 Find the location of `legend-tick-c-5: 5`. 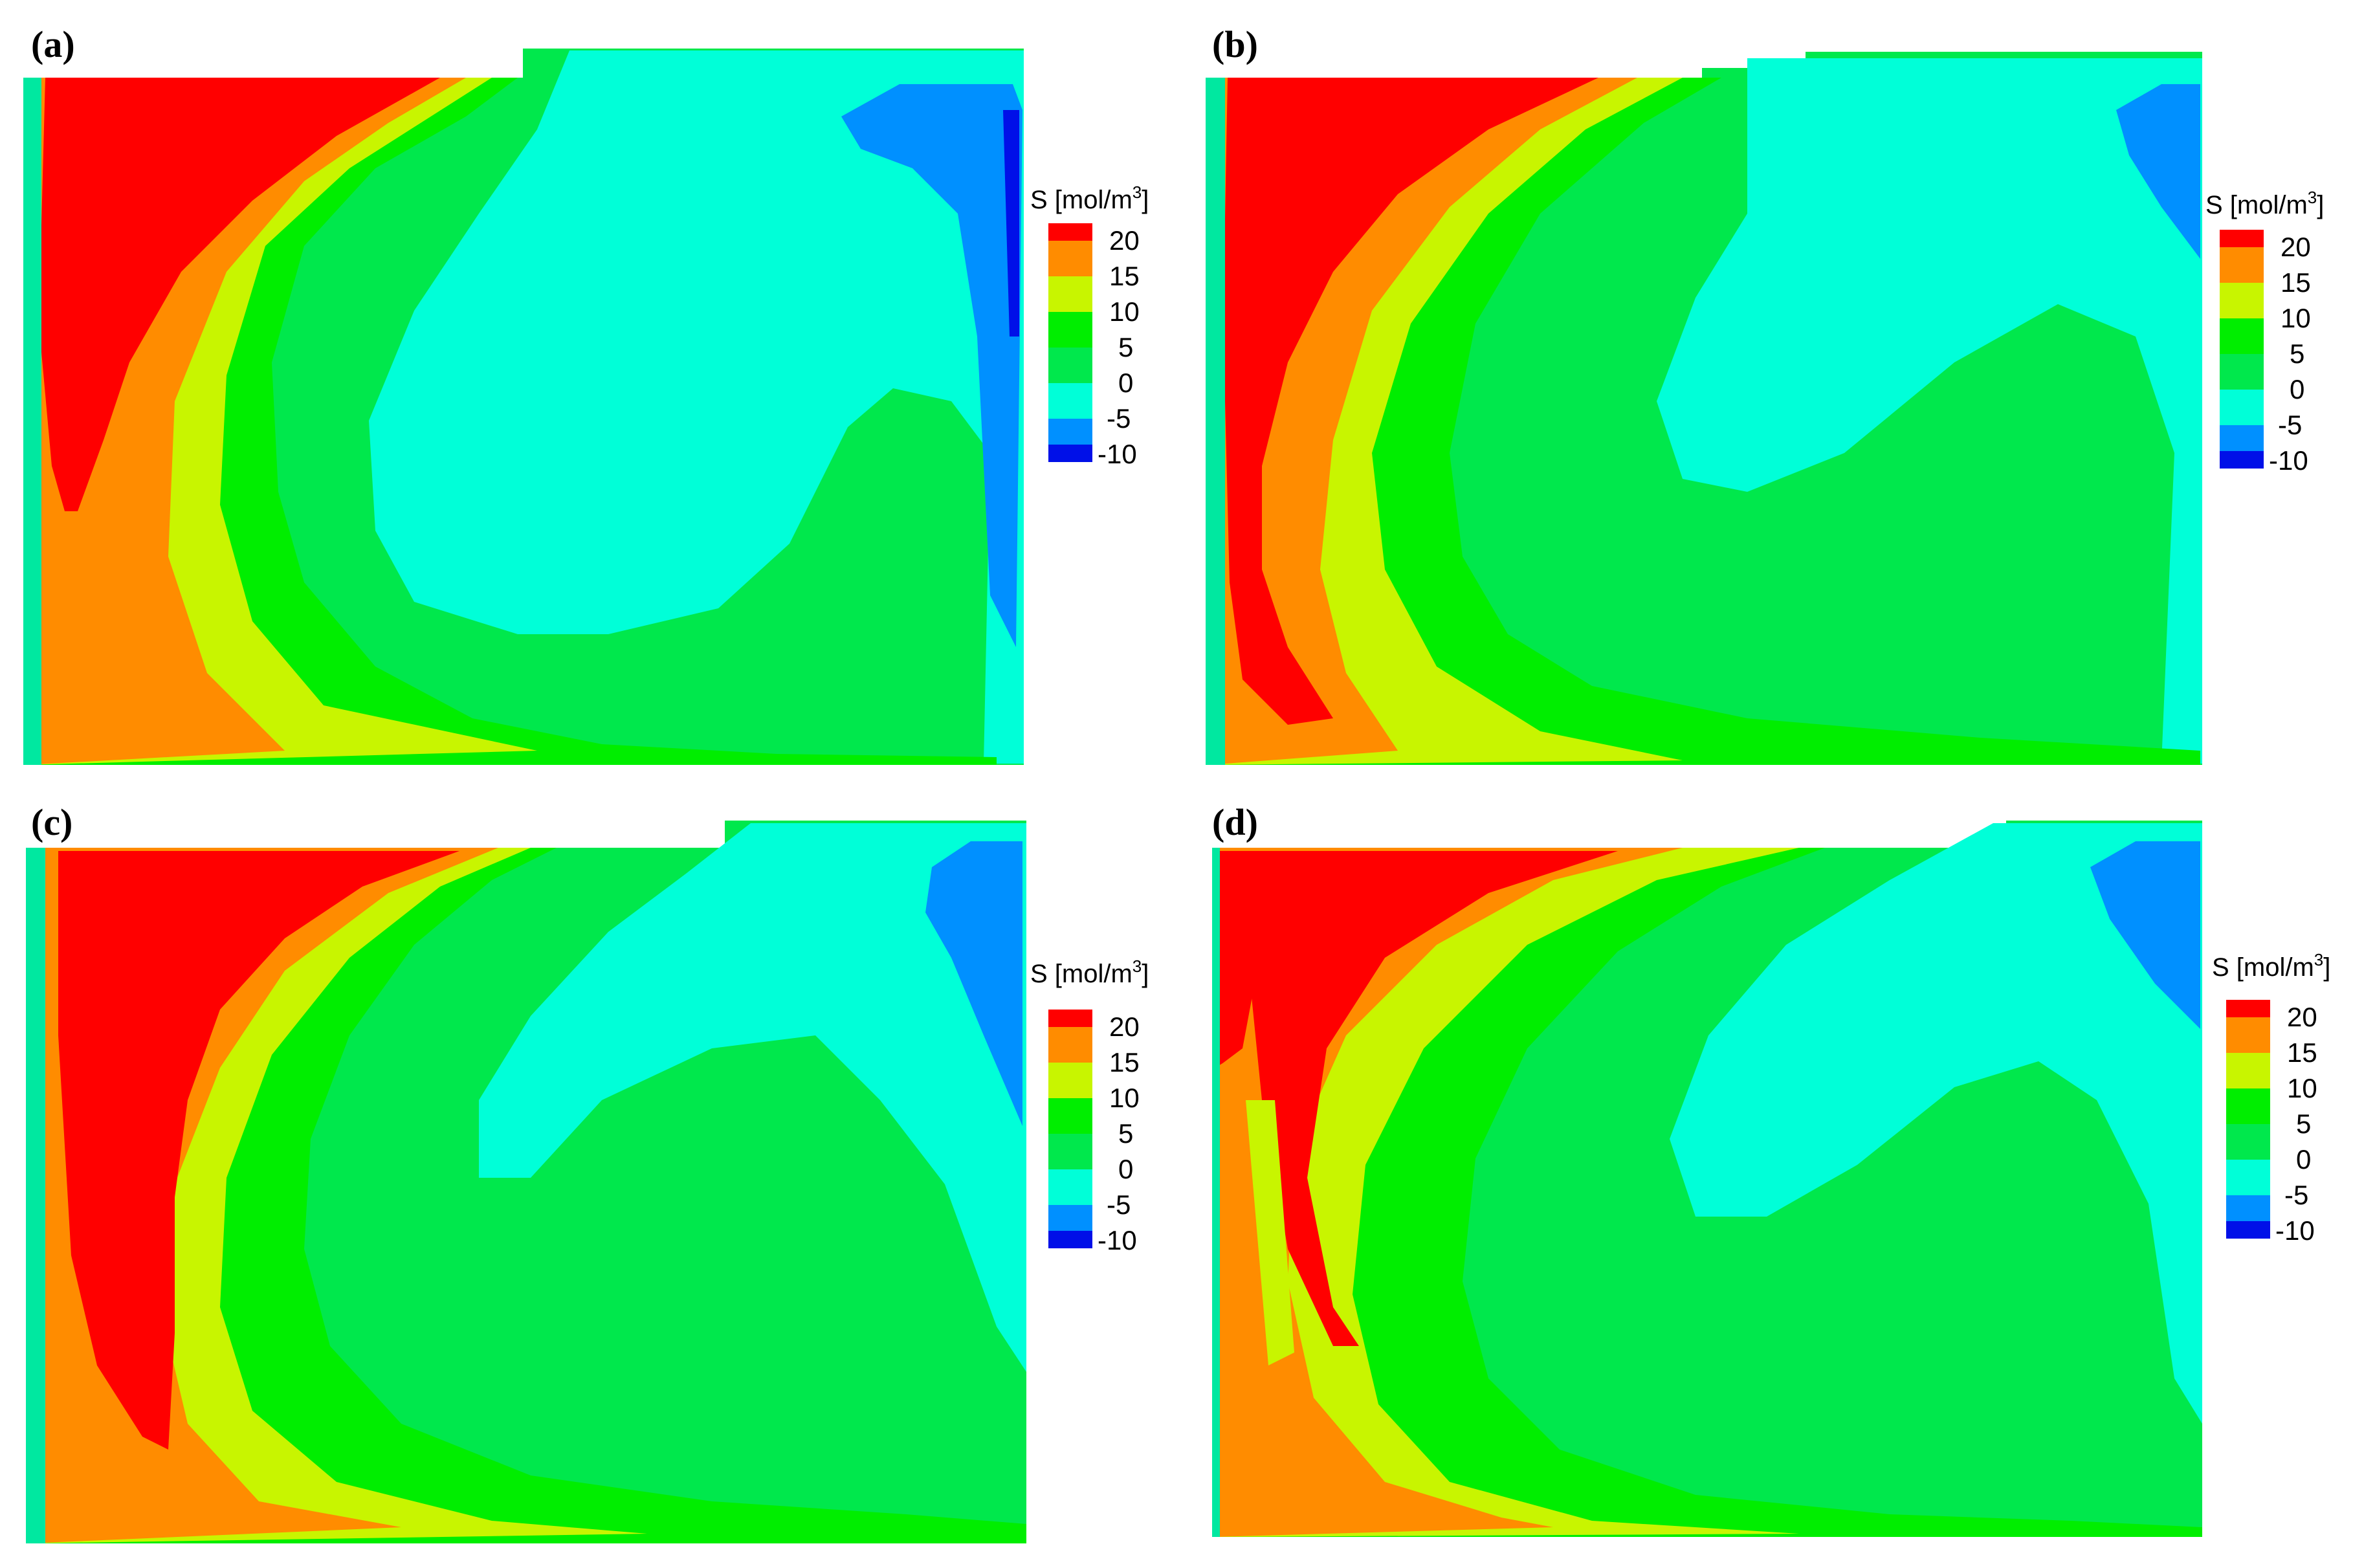

legend-tick-c-5: 5 is located at coordinates (1125, 1133).